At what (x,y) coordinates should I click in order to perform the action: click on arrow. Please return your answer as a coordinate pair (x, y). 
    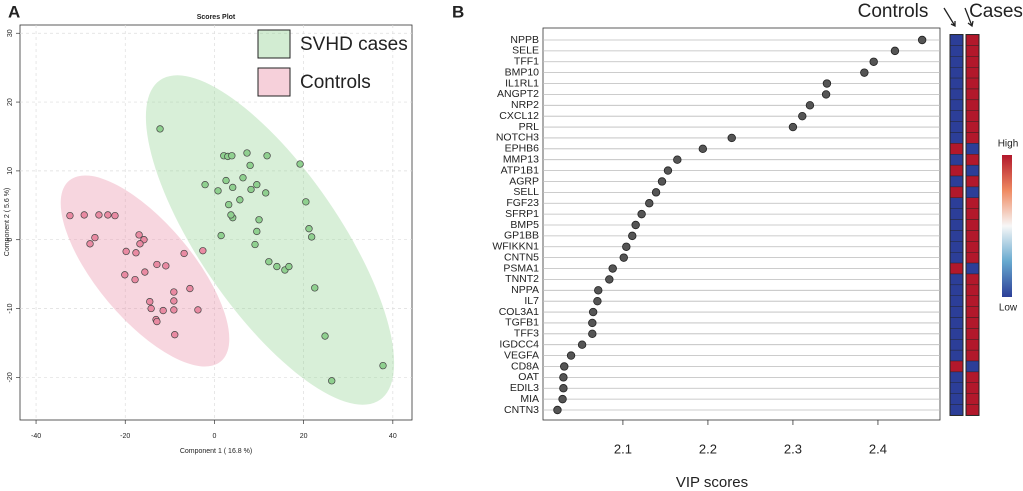
    Looking at the image, I should click on (969, 17).